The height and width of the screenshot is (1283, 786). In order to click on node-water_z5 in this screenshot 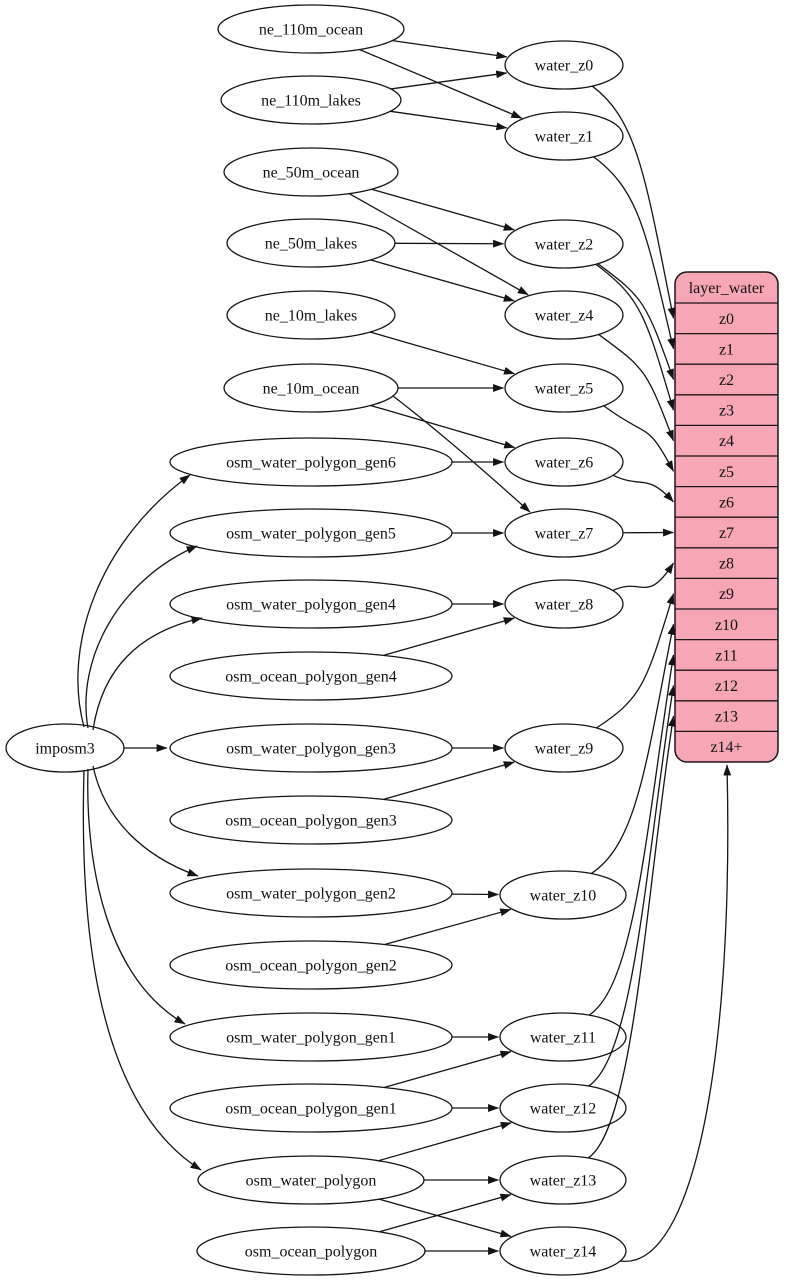, I will do `click(564, 388)`.